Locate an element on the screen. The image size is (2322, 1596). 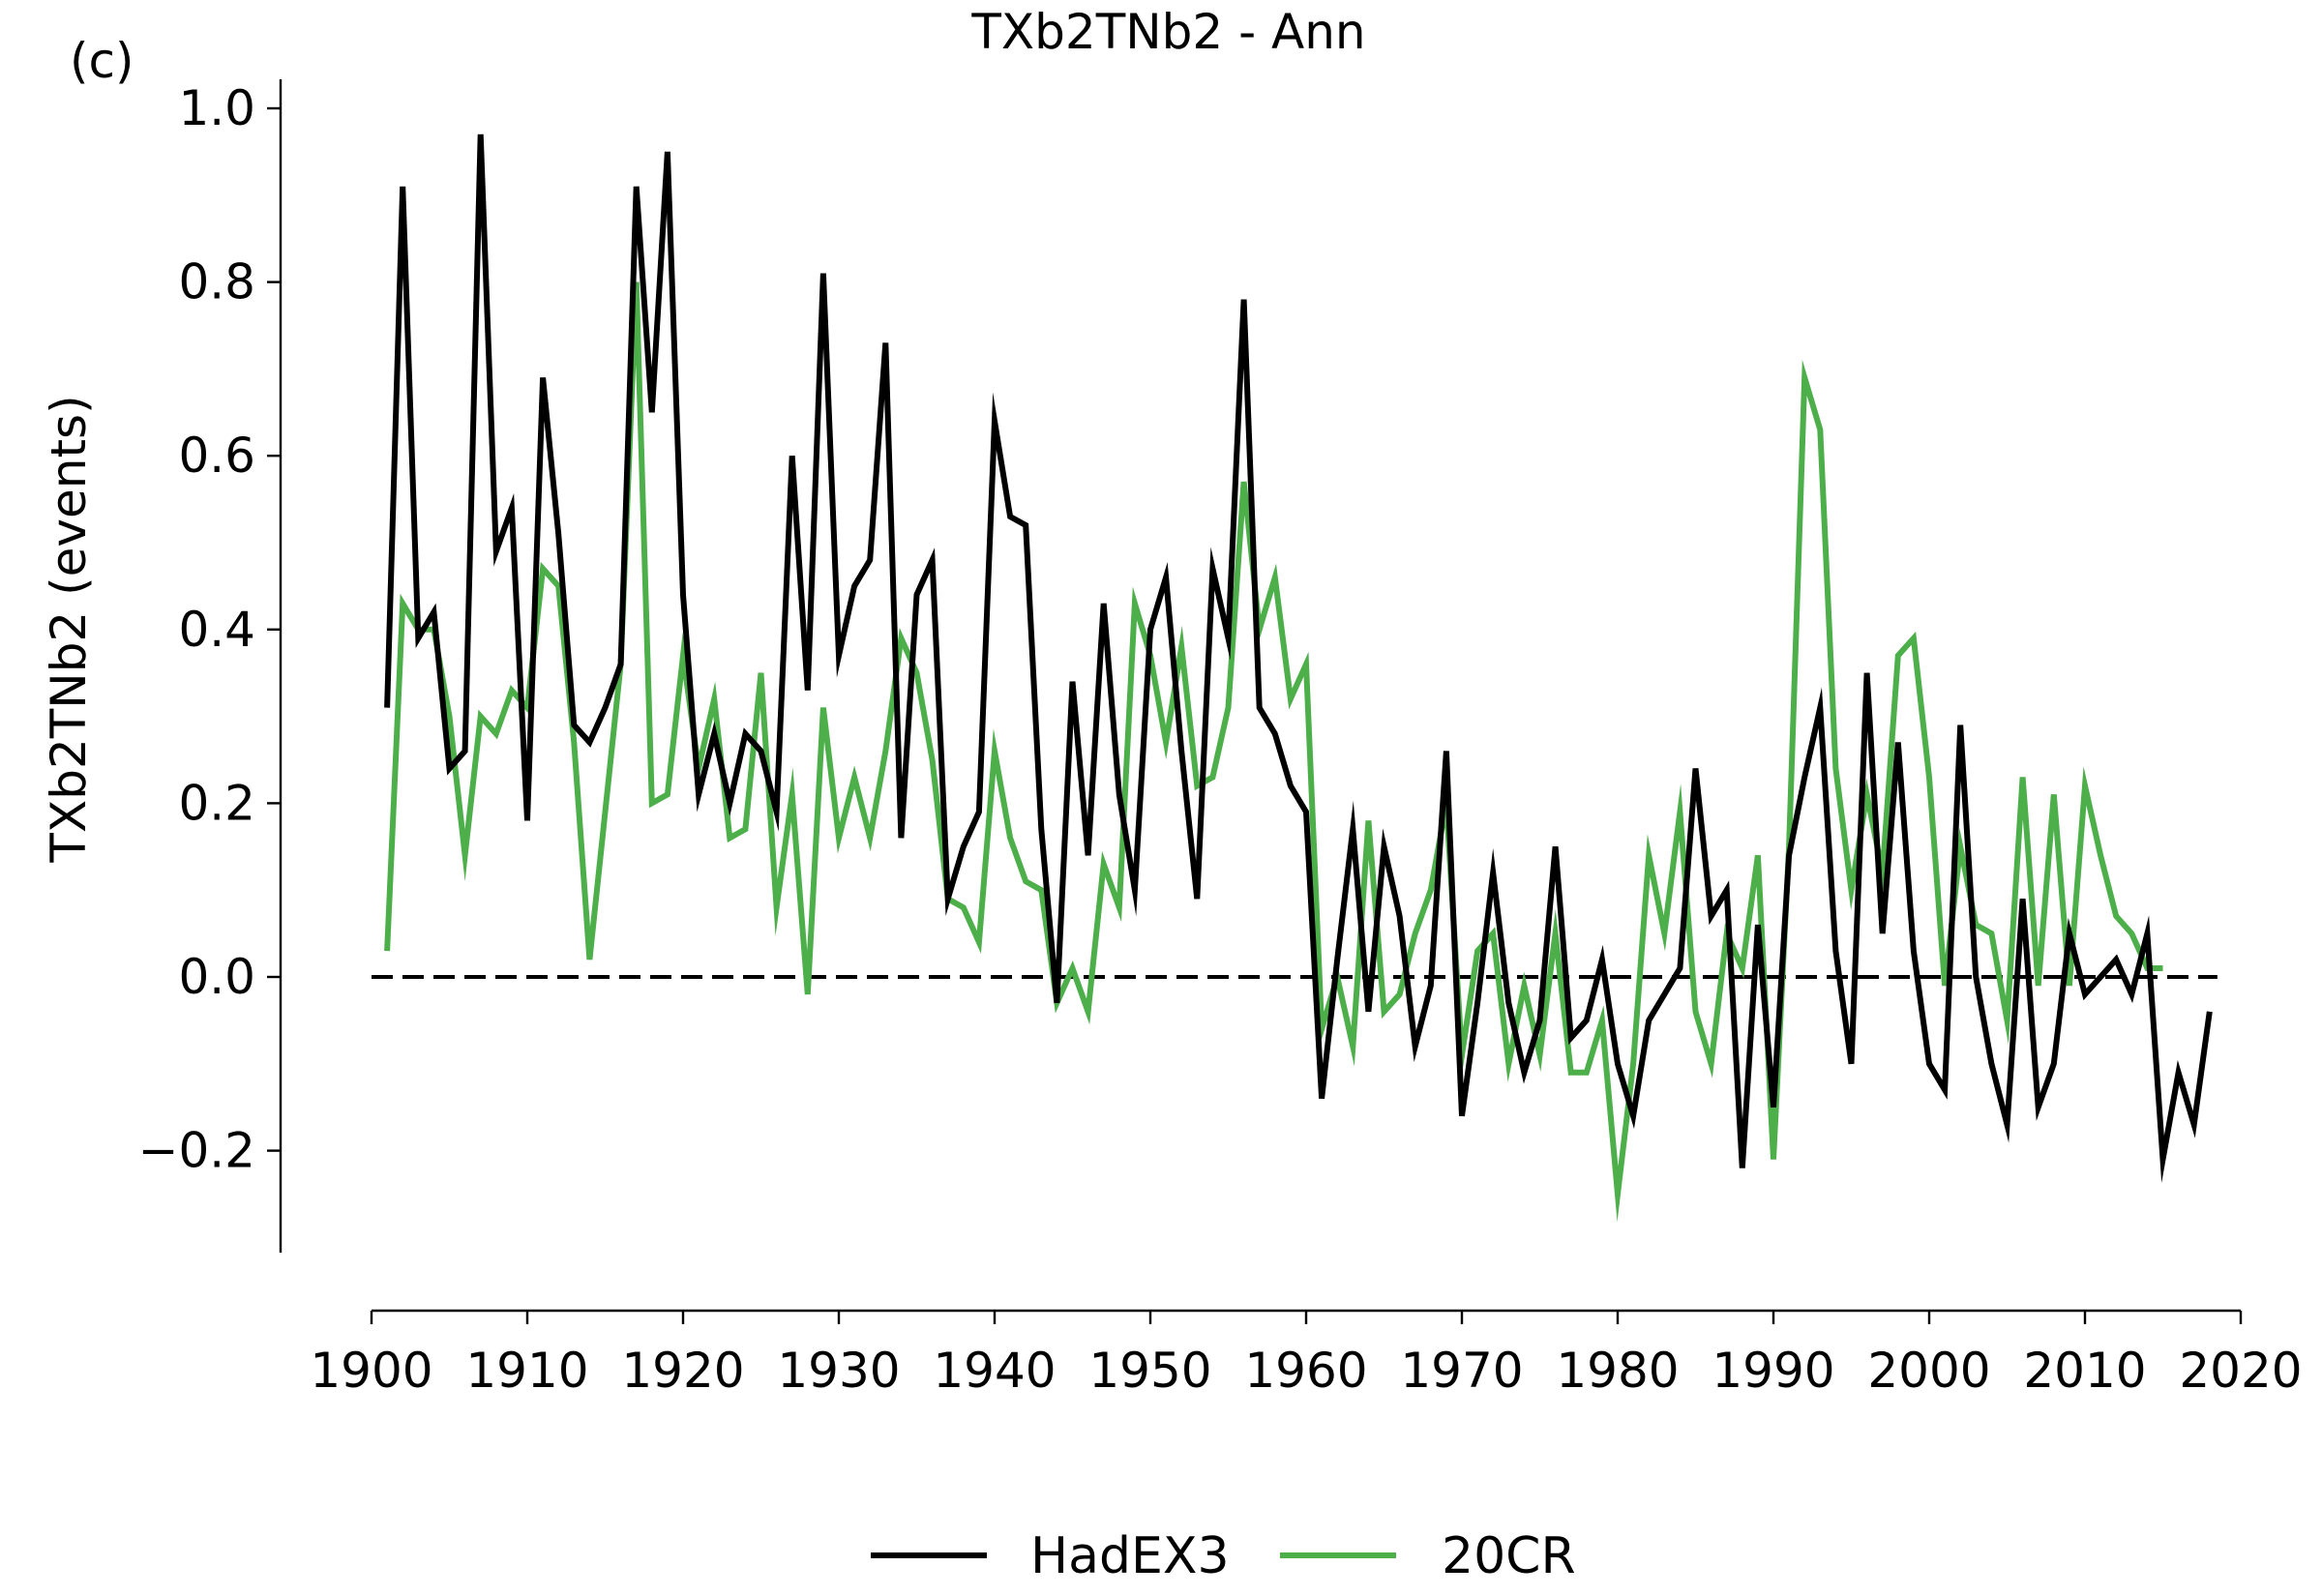
x-tick-label: 1990 is located at coordinates (1773, 1371).